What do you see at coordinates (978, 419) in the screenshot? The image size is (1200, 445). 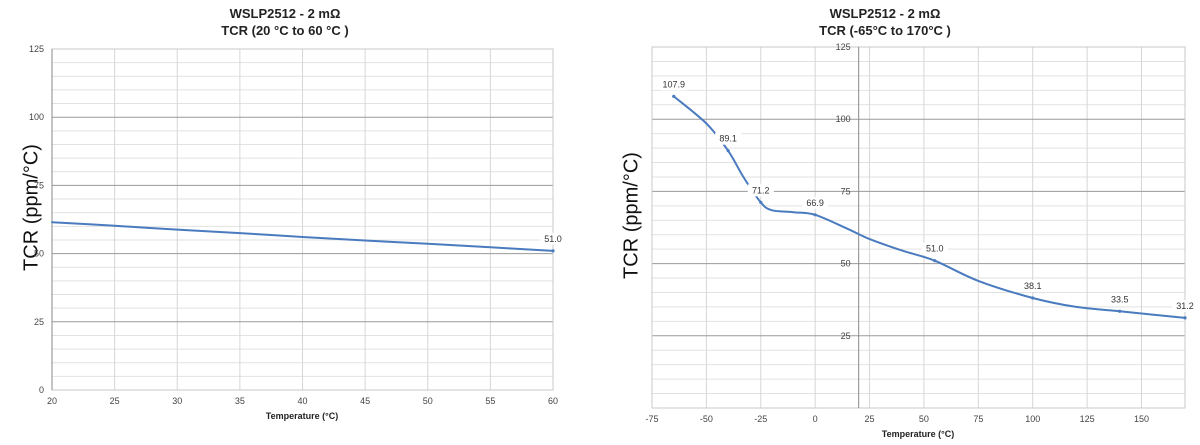 I see `x-tick-label: 75` at bounding box center [978, 419].